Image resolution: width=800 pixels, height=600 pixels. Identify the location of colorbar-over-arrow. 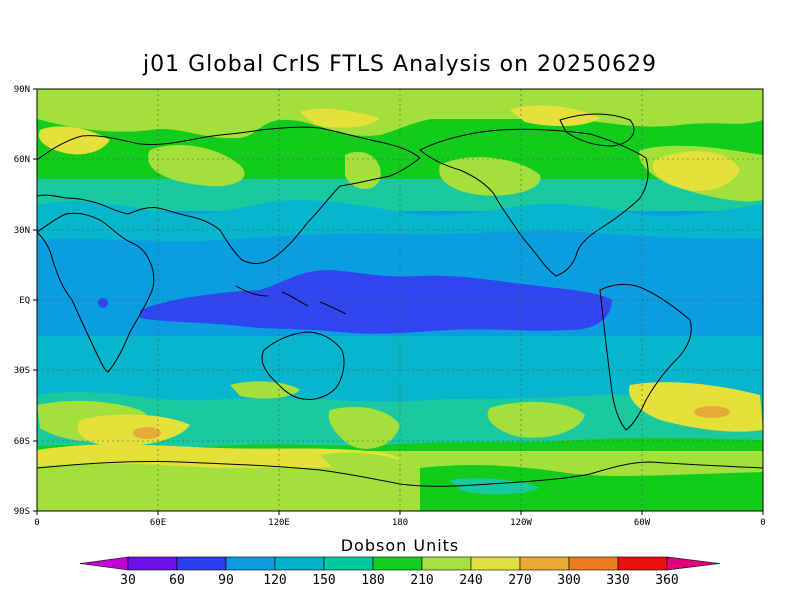
(693, 563).